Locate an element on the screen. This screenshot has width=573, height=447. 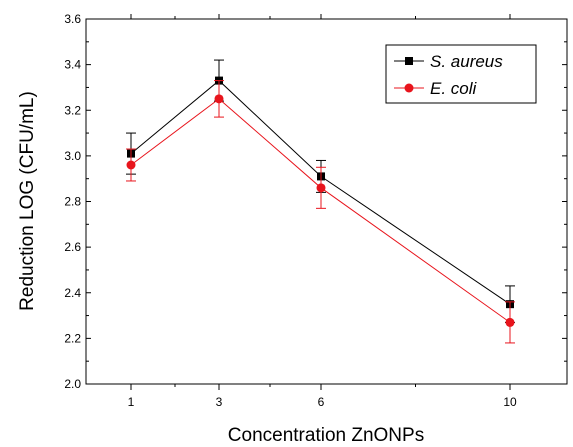
x-tick-label: 10 is located at coordinates (510, 402).